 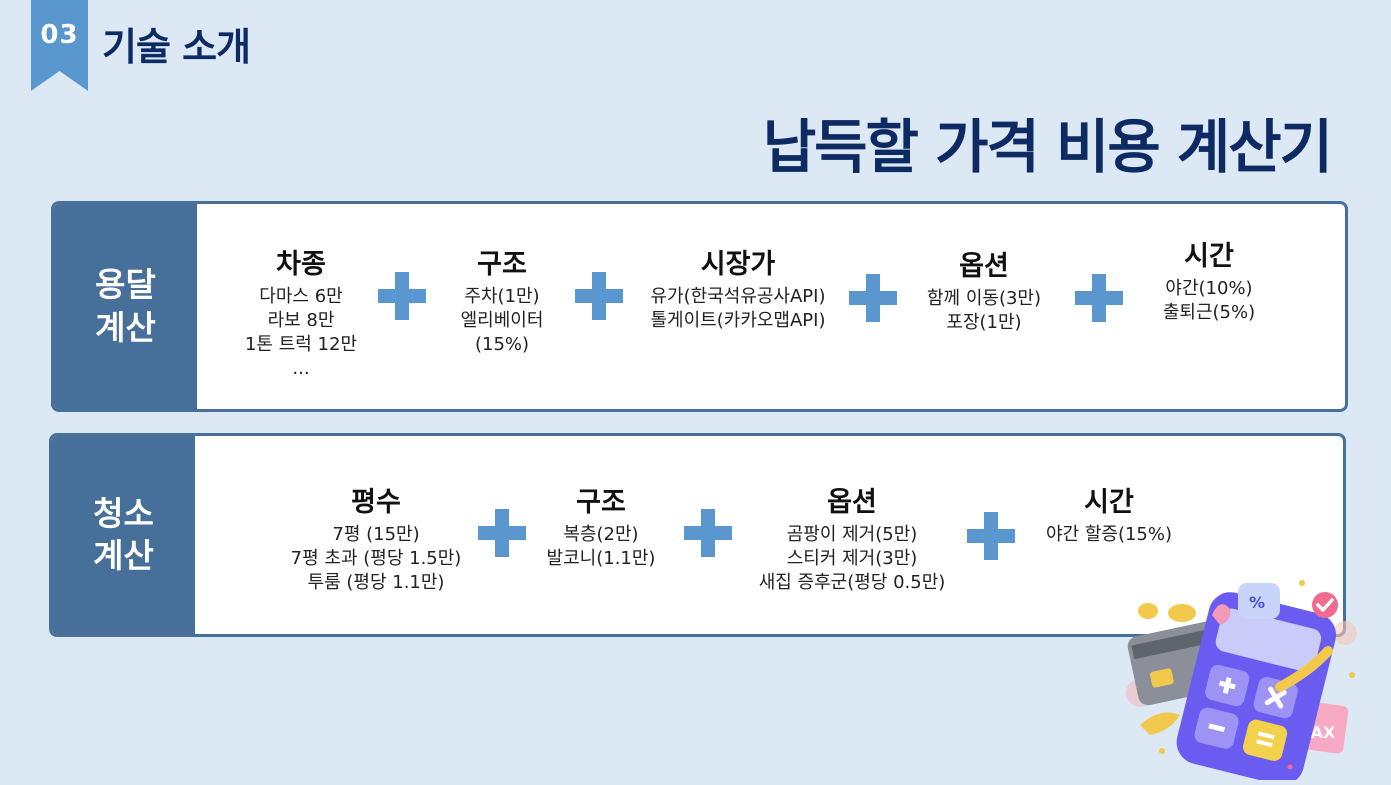 What do you see at coordinates (376, 502) in the screenshot?
I see `item-title: 평수` at bounding box center [376, 502].